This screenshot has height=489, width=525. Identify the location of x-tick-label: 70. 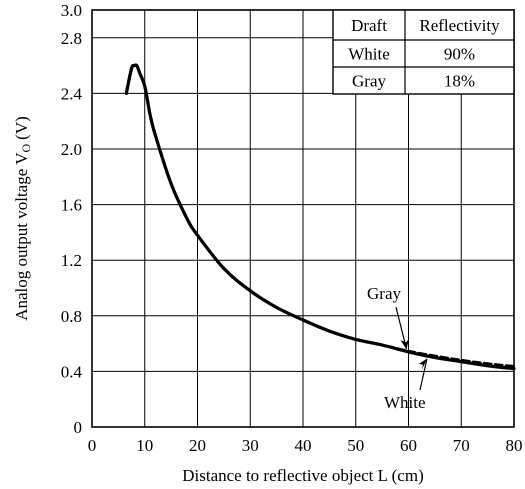
(461, 445).